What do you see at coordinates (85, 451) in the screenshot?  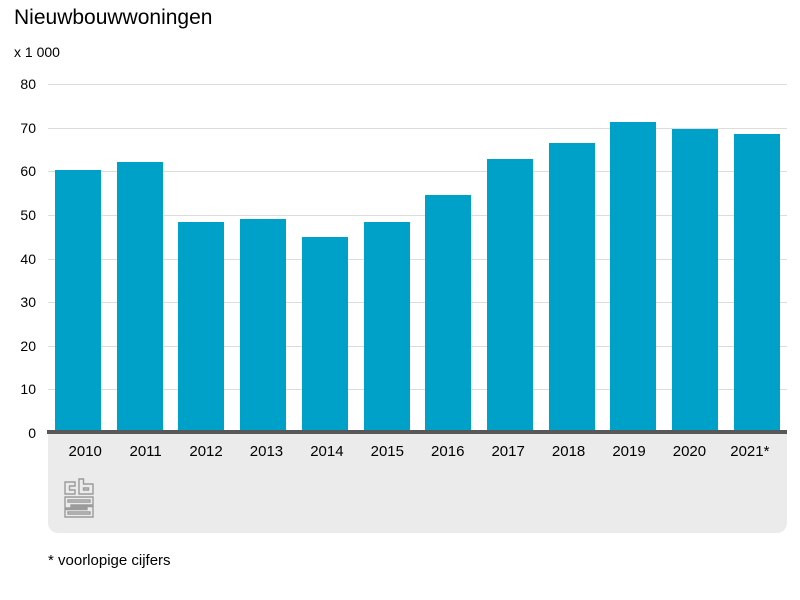 I see `x-axis-label: 2010` at bounding box center [85, 451].